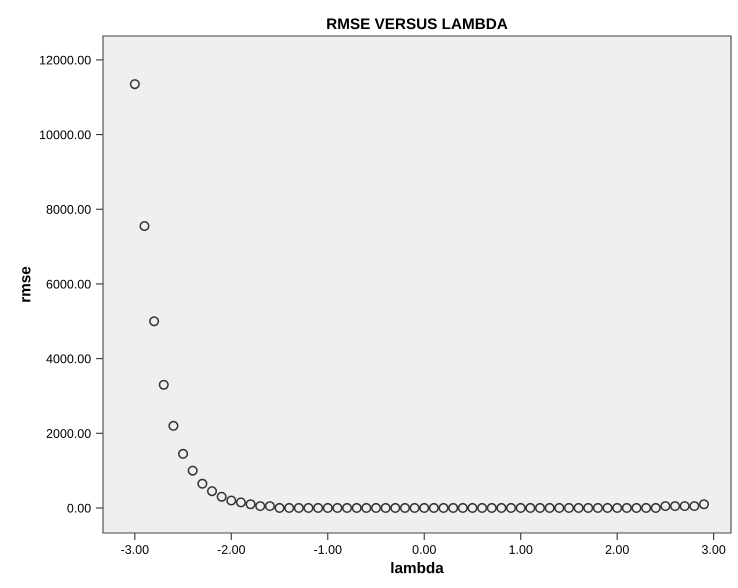  Describe the element at coordinates (520, 549) in the screenshot. I see `x-tick-label: 1.00` at that location.